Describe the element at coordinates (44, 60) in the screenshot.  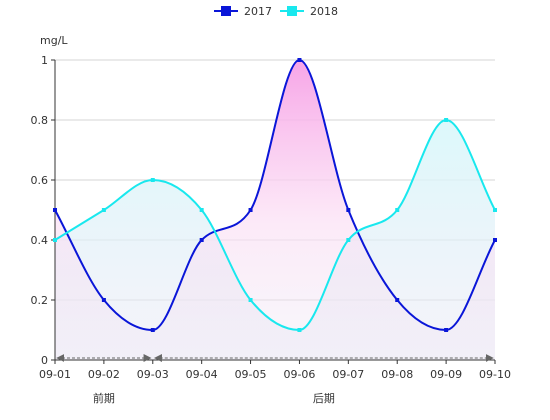
I see `y-tick-label: 1` at that location.